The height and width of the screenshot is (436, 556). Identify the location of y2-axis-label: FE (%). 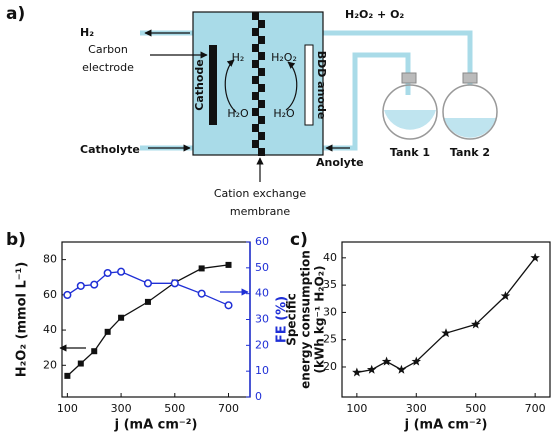
(282, 319).